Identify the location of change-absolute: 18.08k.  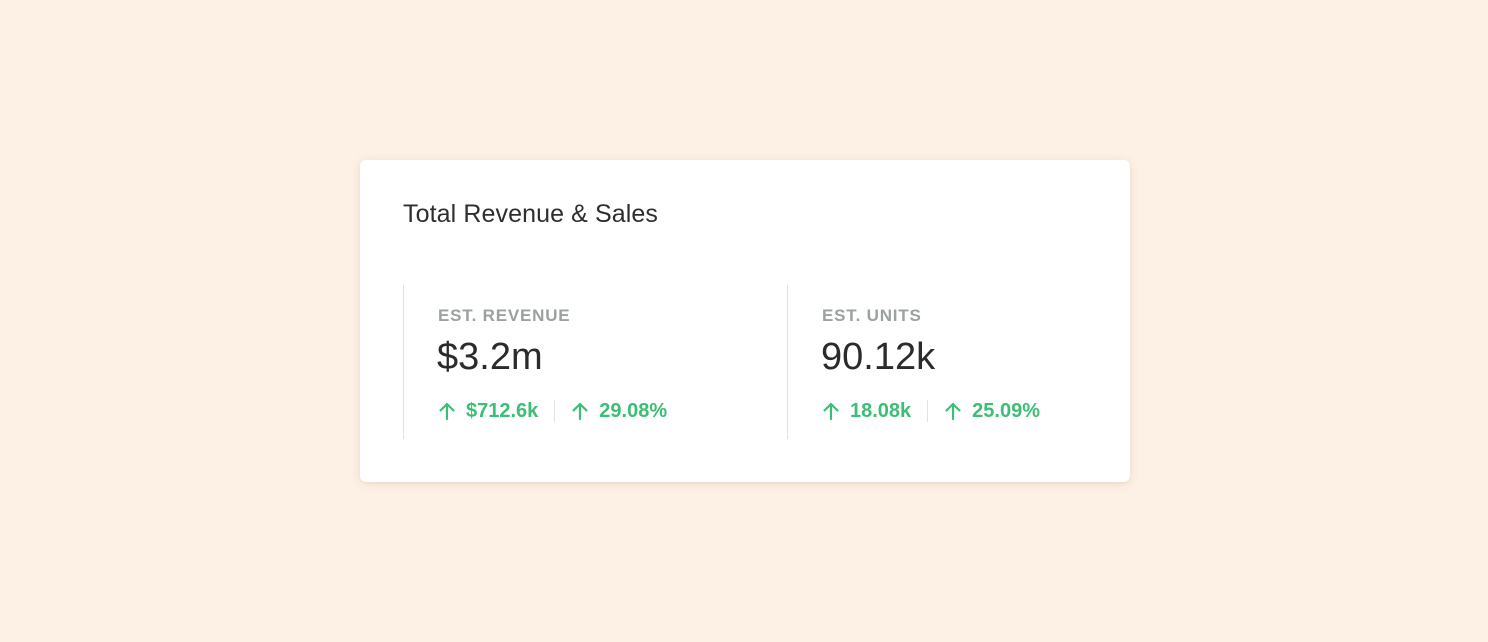
(866, 411).